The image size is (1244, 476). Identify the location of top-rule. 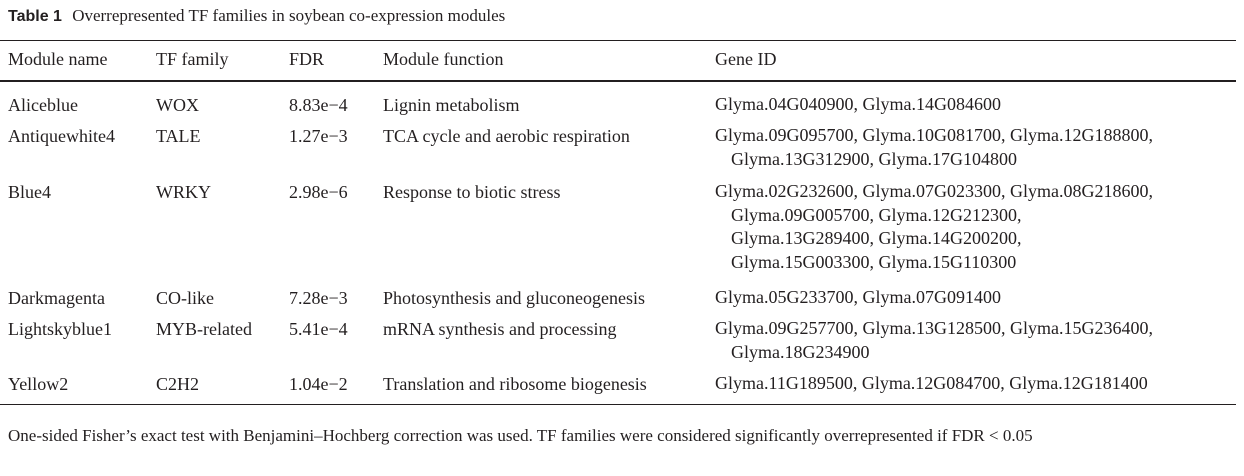
(618, 40).